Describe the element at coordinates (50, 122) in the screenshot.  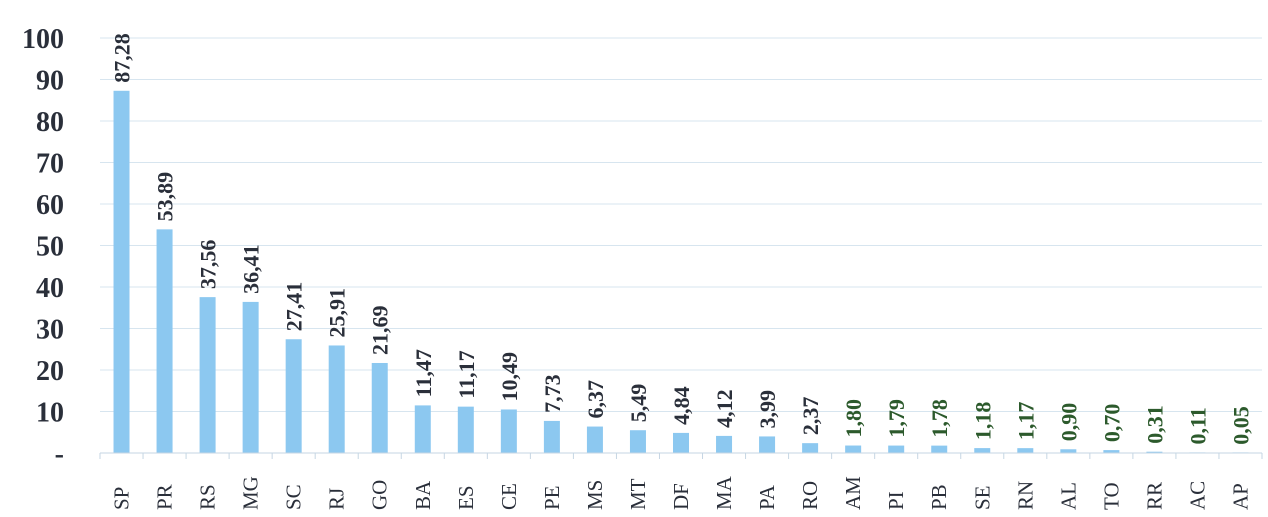
I see `y-tick-label-80: 80` at that location.